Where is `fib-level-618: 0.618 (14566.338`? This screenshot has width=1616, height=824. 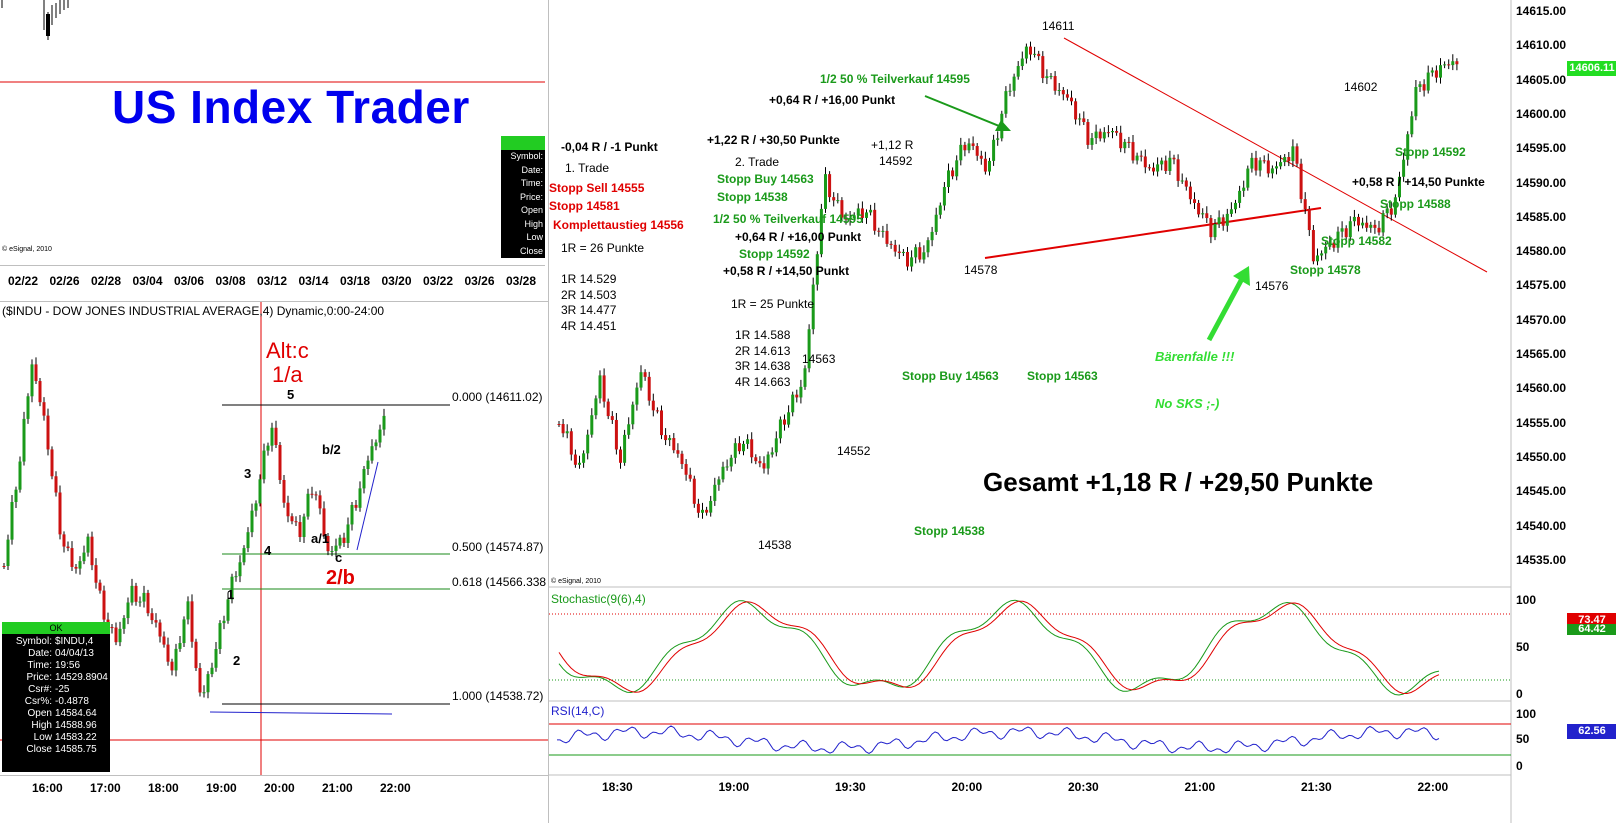
fib-level-618: 0.618 (14566.338 is located at coordinates (499, 582).